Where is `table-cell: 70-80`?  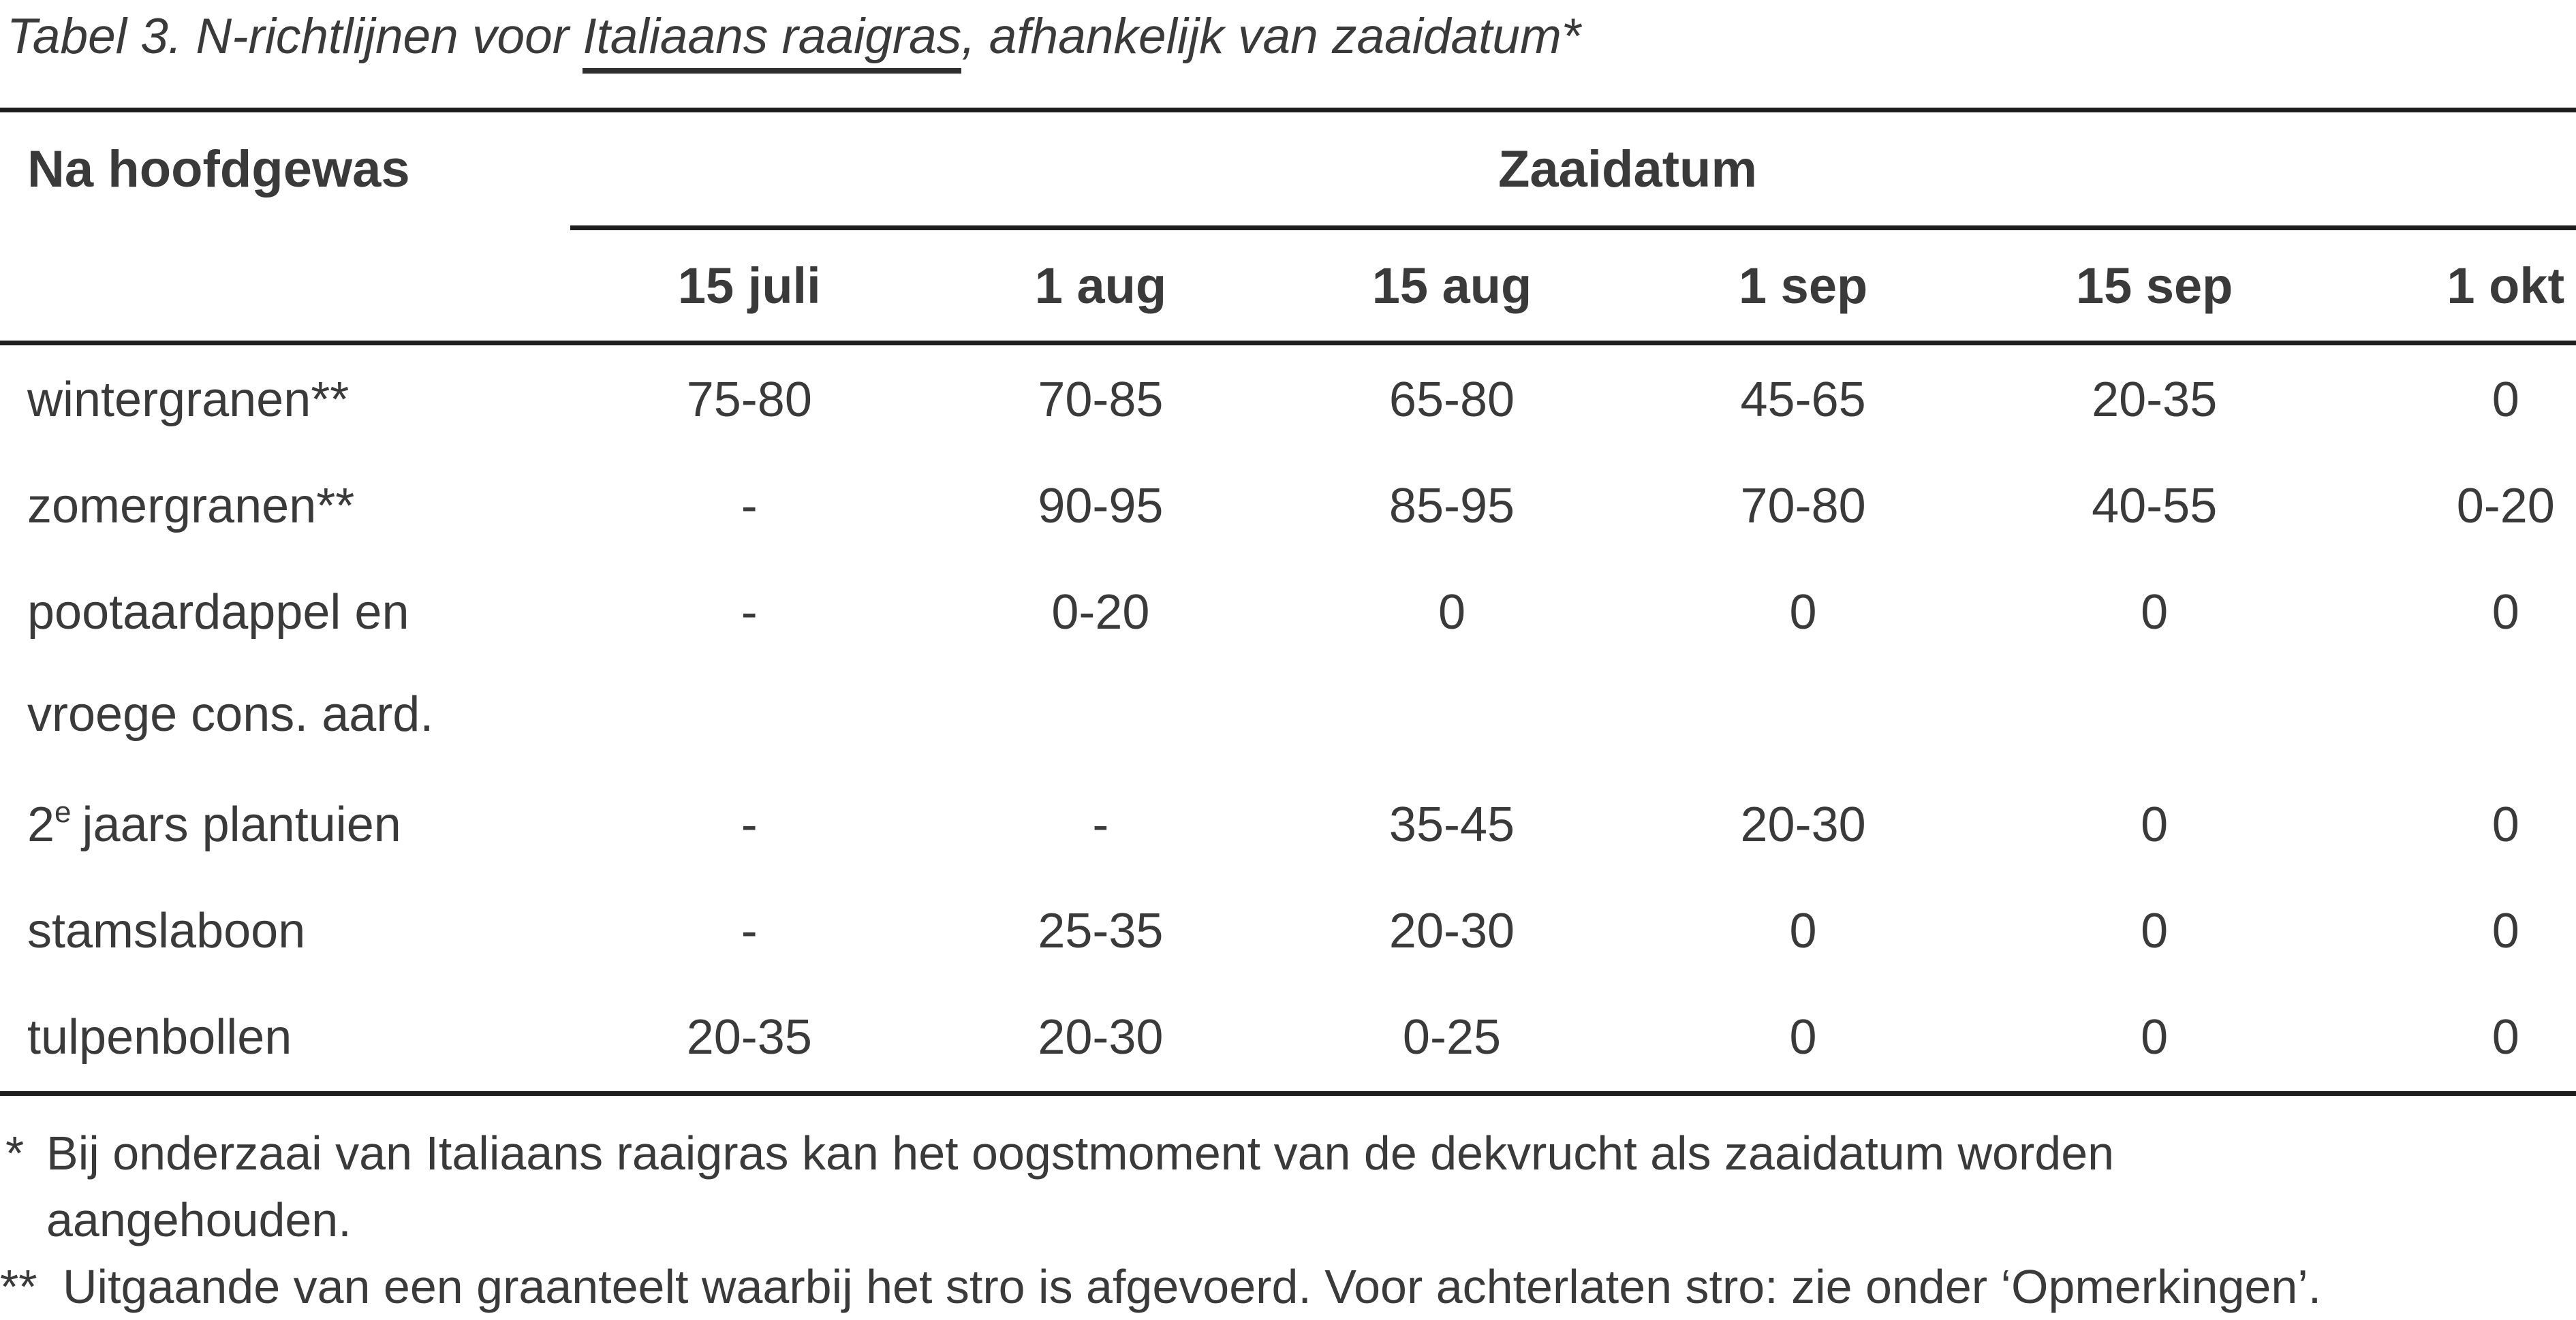
table-cell: 70-80 is located at coordinates (1803, 506).